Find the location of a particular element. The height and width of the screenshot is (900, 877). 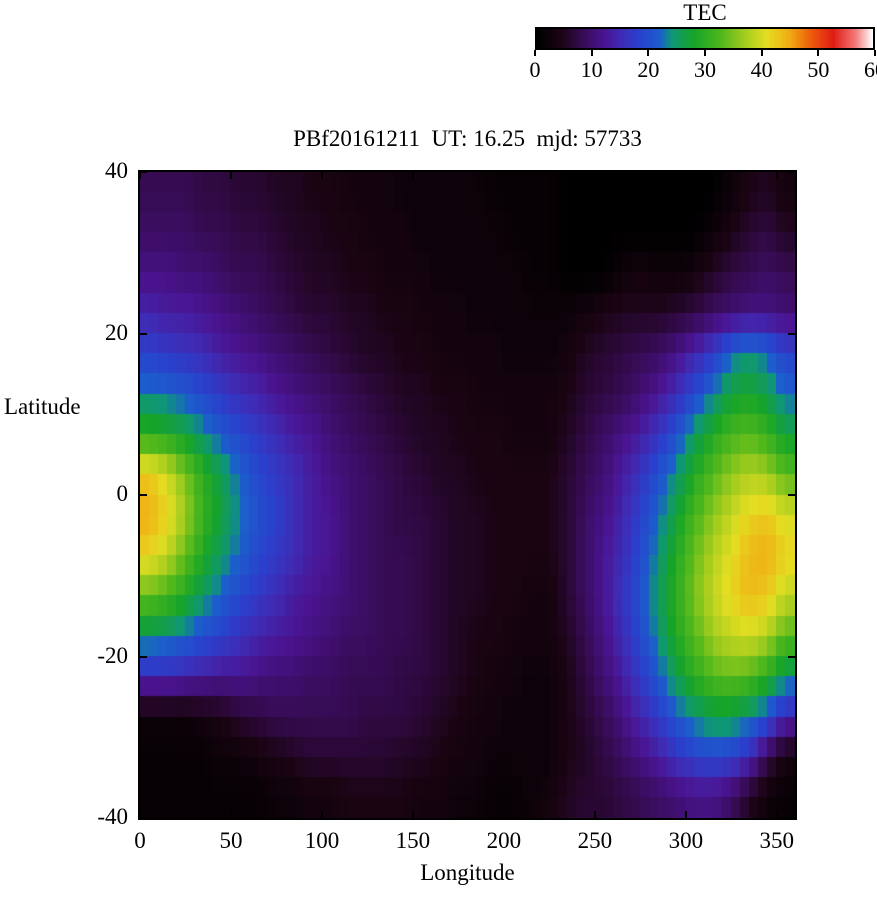

colorbar-tick-label: 30 is located at coordinates (705, 69).